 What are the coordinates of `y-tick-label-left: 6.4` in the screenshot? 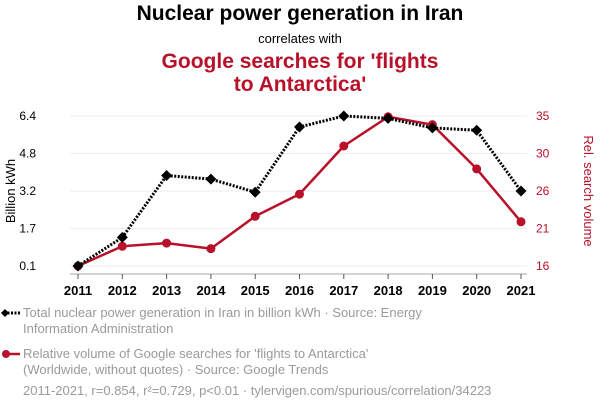 It's located at (27, 116).